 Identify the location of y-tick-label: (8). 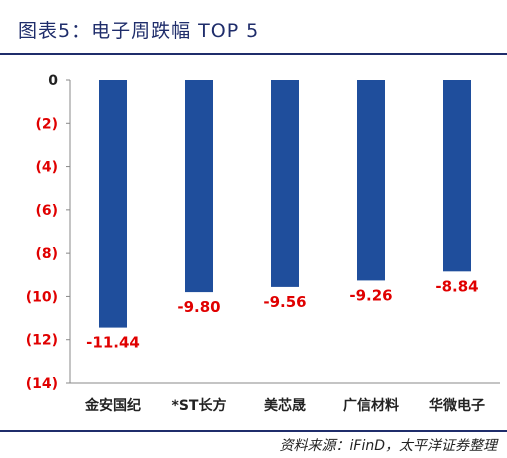
(46, 254).